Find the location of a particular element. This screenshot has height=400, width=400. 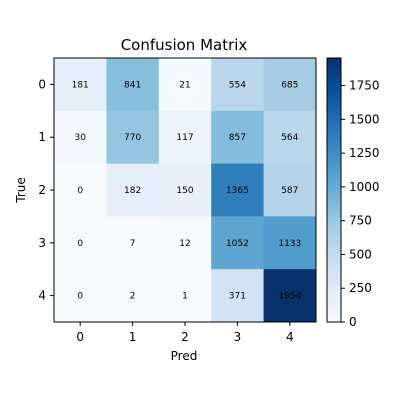

cell-value-label: 1 is located at coordinates (185, 297).